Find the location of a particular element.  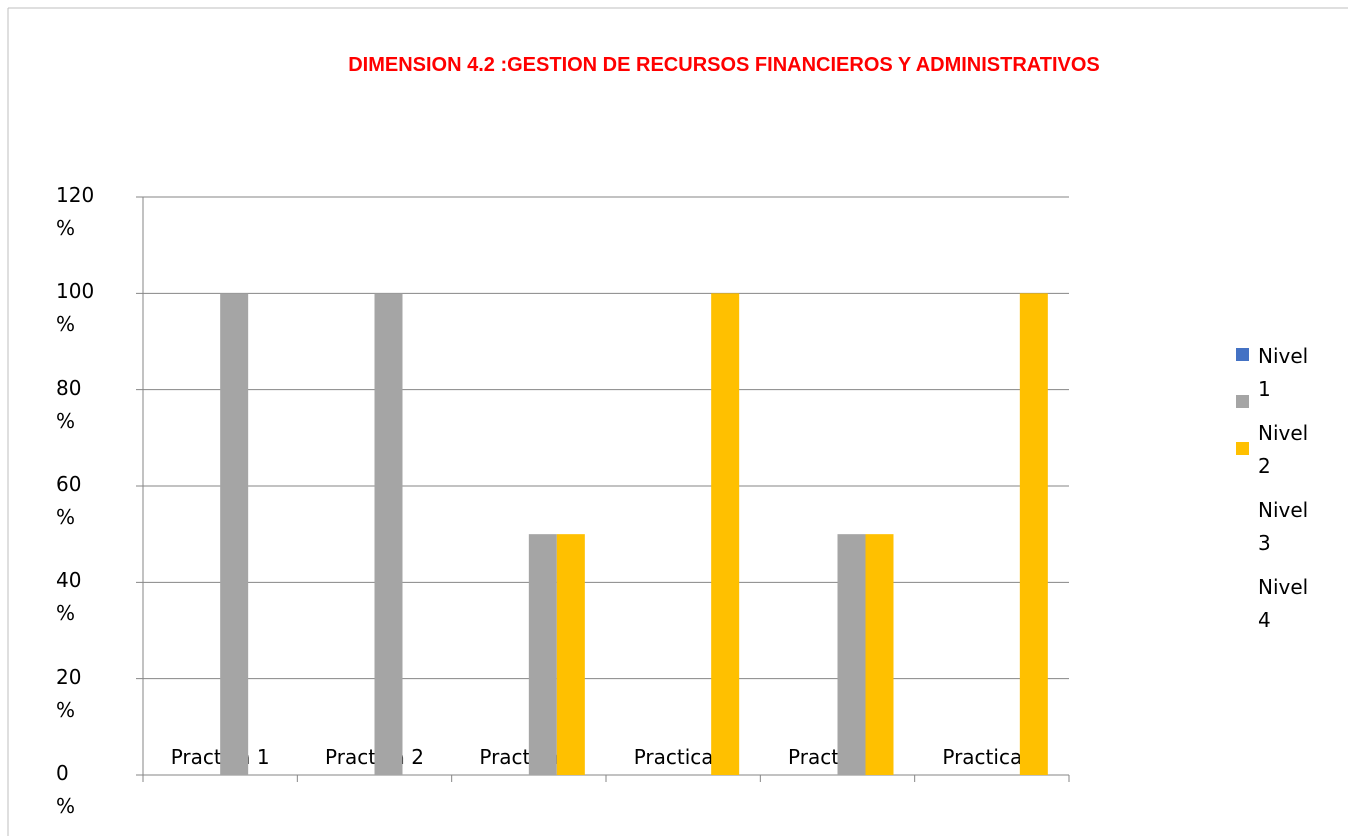

y-tick-label: 120 % is located at coordinates (75, 211).